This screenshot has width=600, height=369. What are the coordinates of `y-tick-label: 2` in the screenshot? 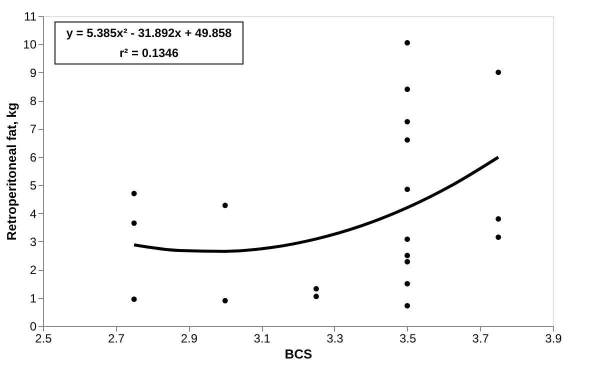 It's located at (33, 270).